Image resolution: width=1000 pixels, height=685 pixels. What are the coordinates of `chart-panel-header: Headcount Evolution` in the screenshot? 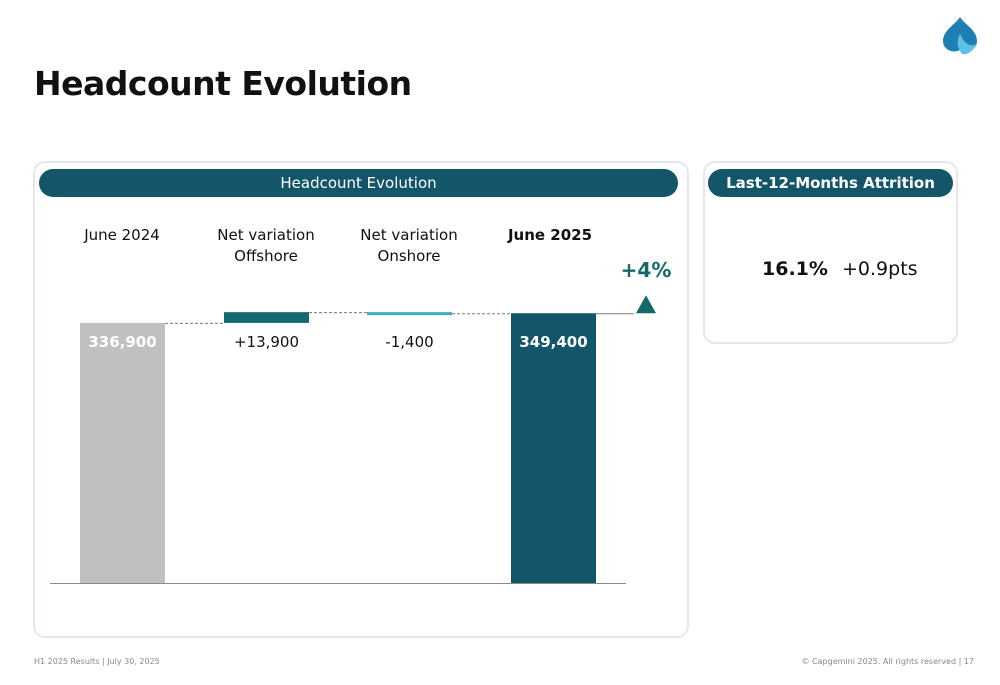 It's located at (358, 183).